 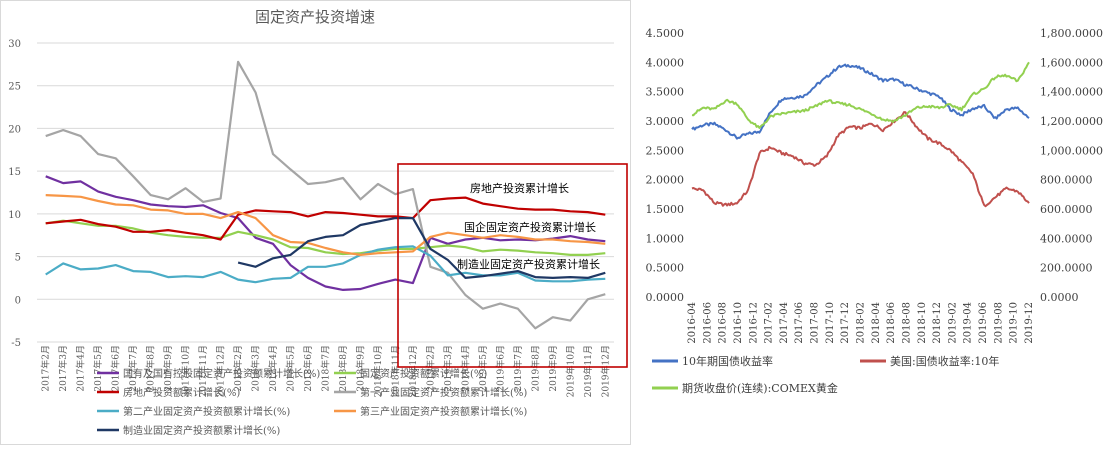 What do you see at coordinates (1071, 150) in the screenshot?
I see `right-y-tick-label: 1,000.0000` at bounding box center [1071, 150].